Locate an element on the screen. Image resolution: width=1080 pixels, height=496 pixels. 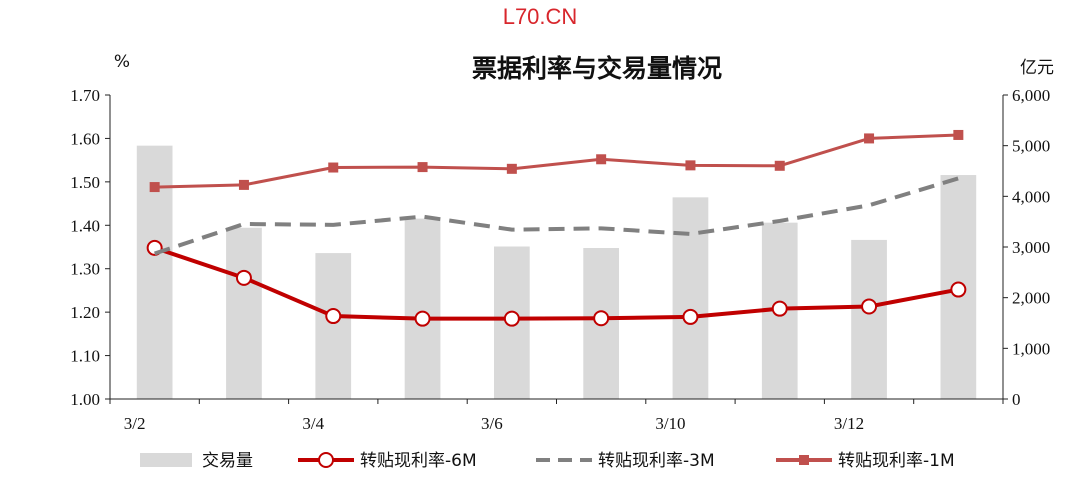
point-6m-3/13 is located at coordinates (958, 289).